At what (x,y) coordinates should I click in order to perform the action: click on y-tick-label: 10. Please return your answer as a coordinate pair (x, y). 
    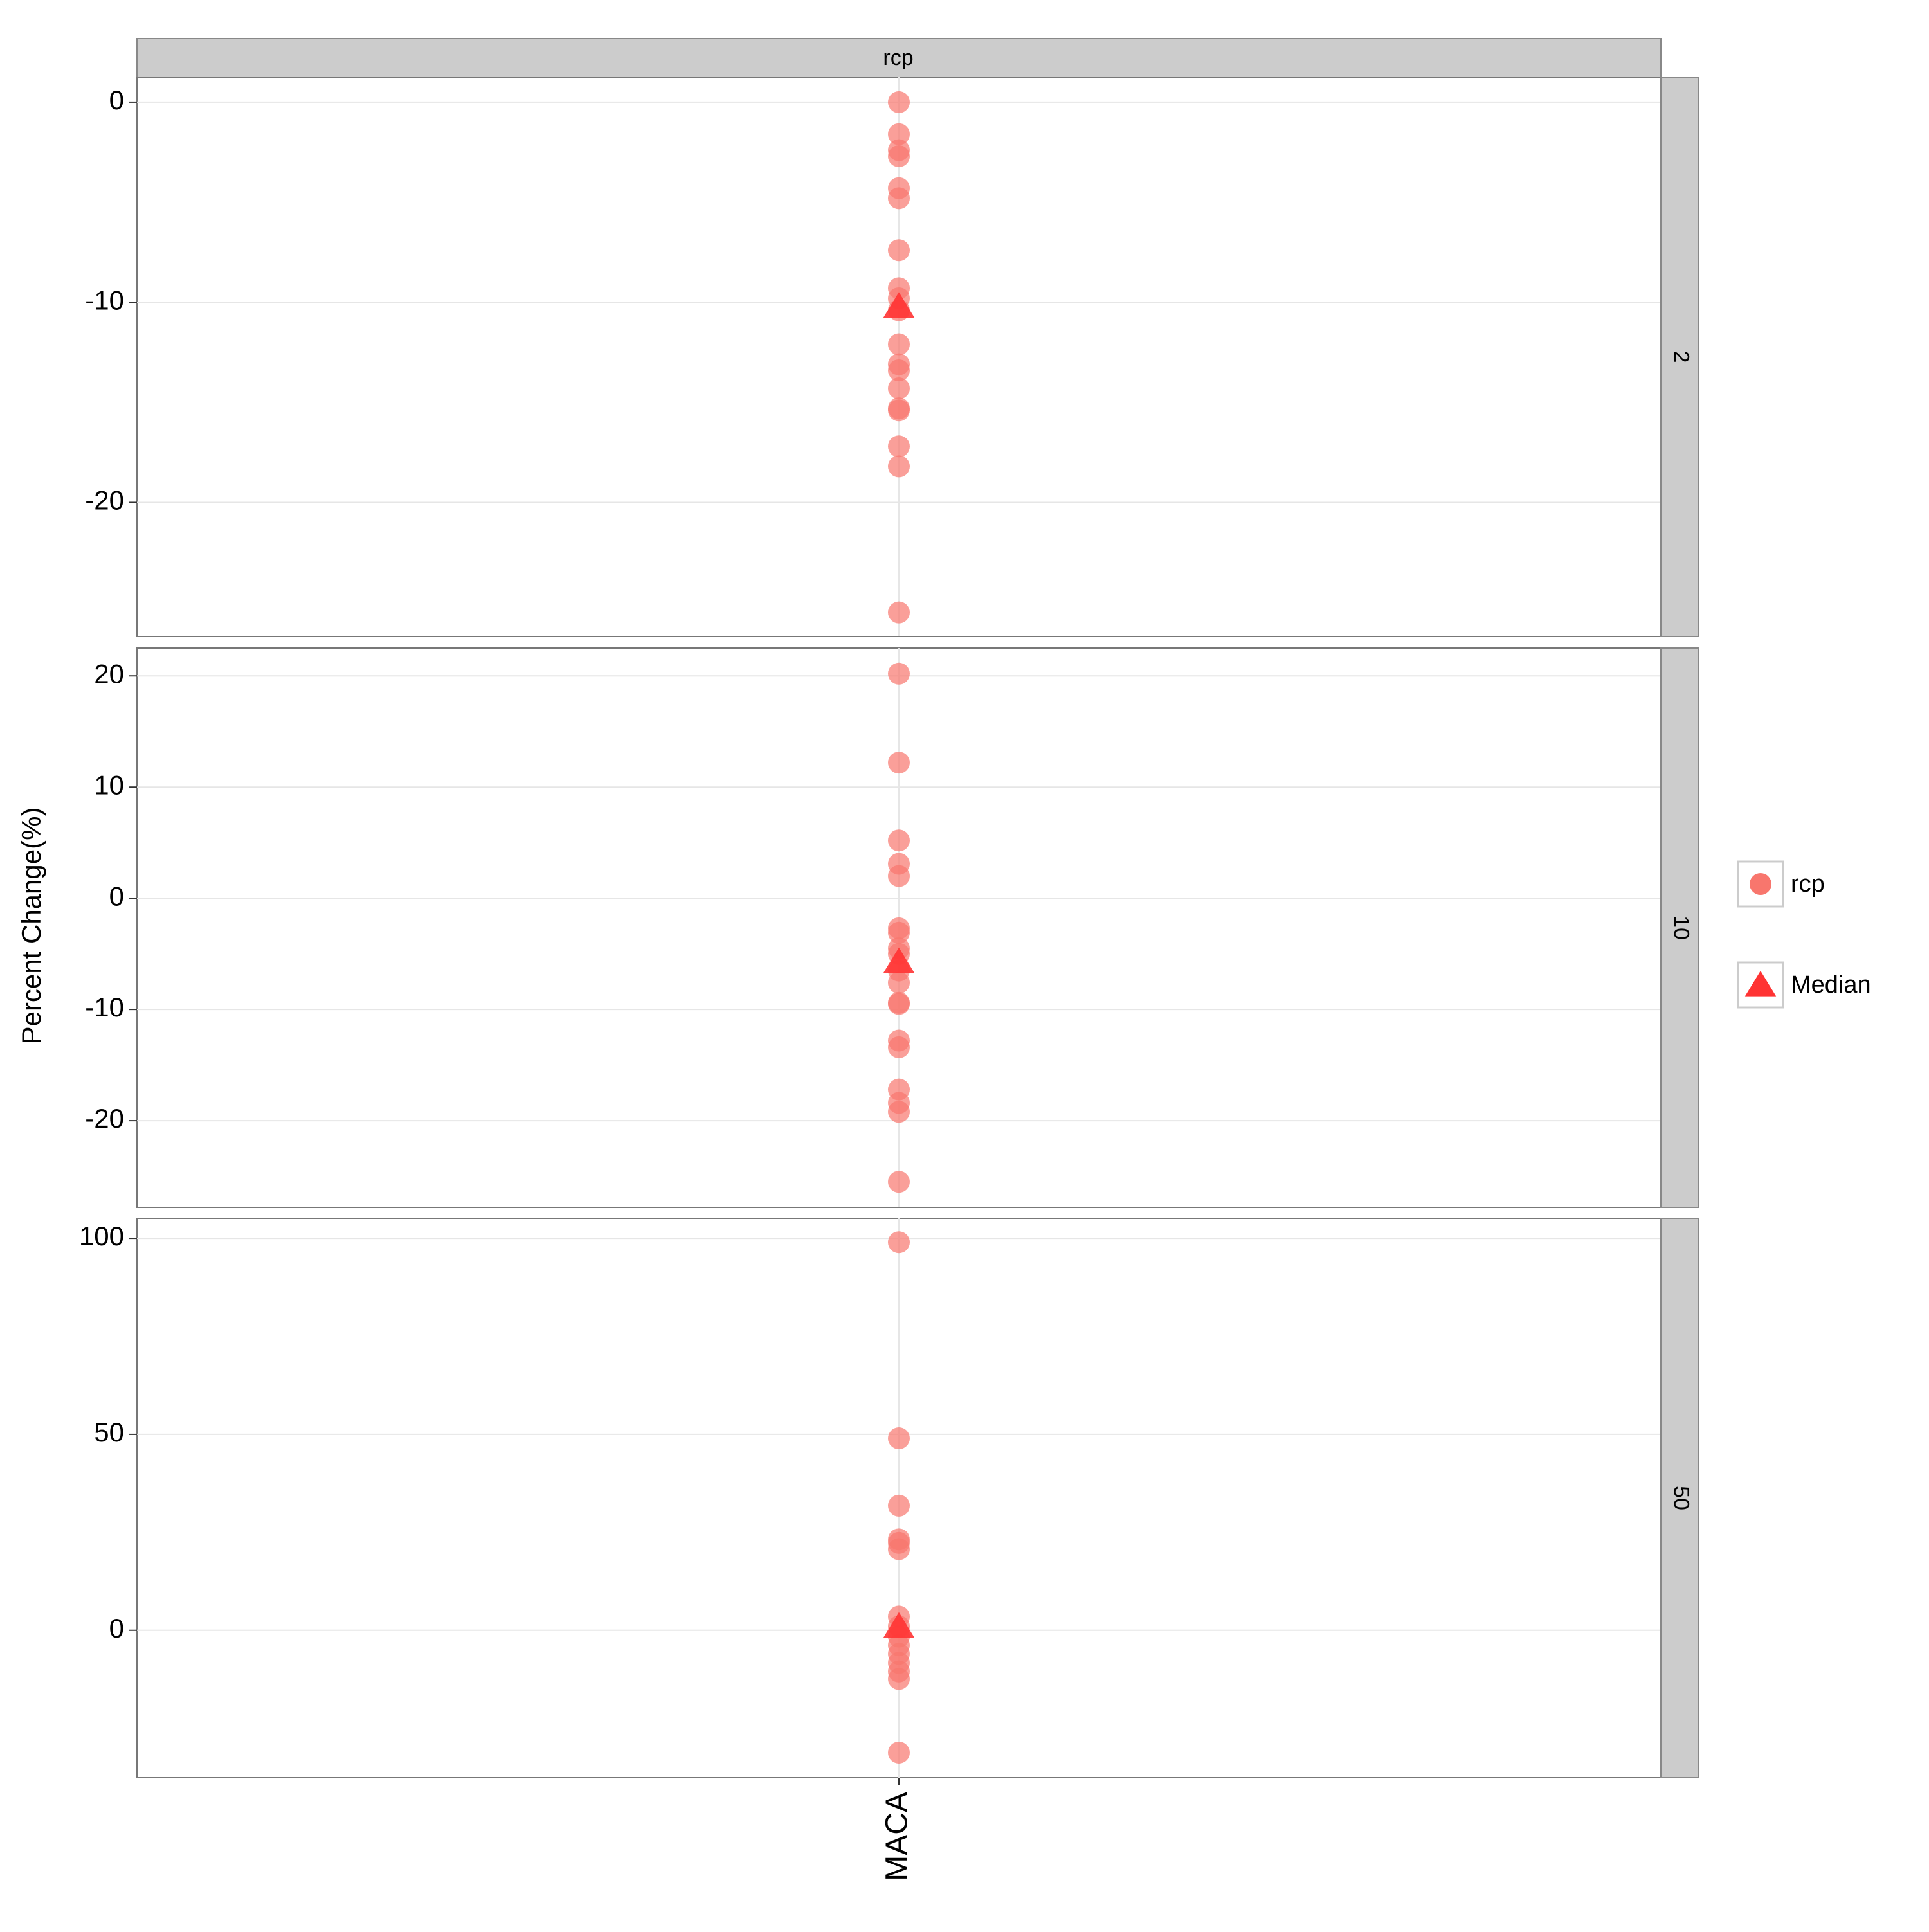
    Looking at the image, I should click on (109, 785).